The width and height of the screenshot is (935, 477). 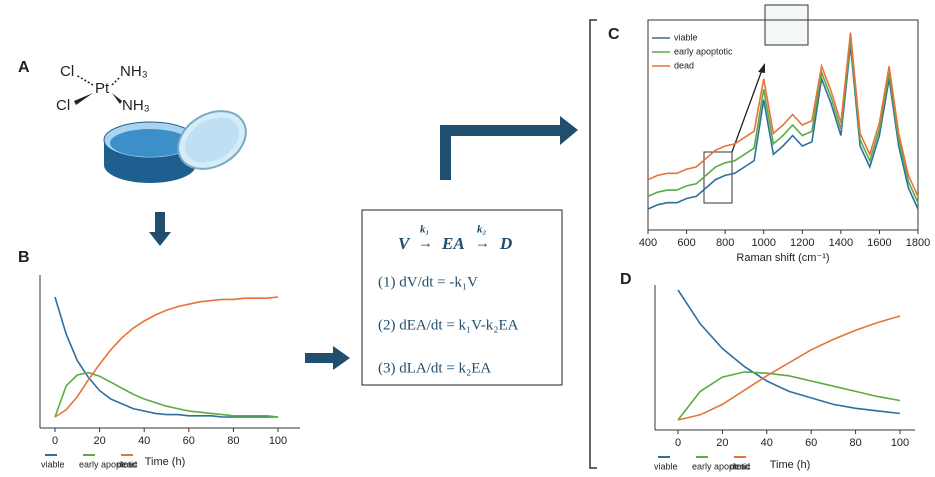 I want to click on molecule: Cl Cl NH₃ NH₃ Pt, so click(x=103, y=88).